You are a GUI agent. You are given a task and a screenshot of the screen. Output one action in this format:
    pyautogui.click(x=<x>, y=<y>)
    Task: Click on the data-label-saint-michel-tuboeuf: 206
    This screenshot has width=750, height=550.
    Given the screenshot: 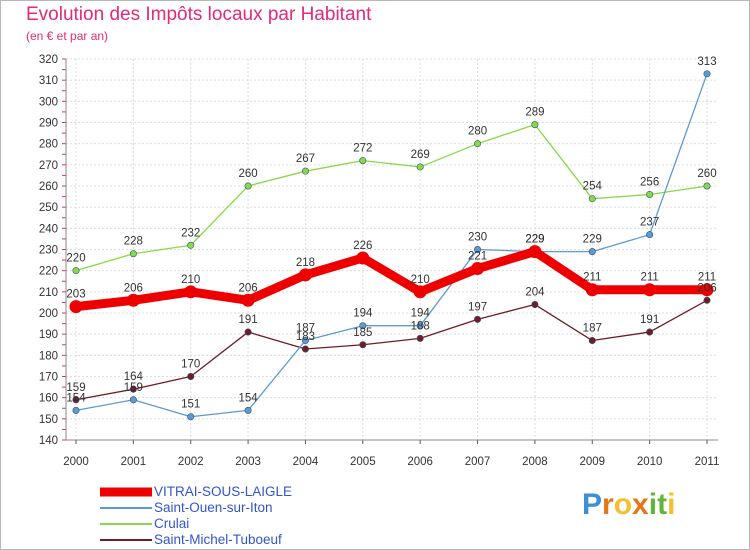 What is the action you would take?
    pyautogui.click(x=706, y=288)
    